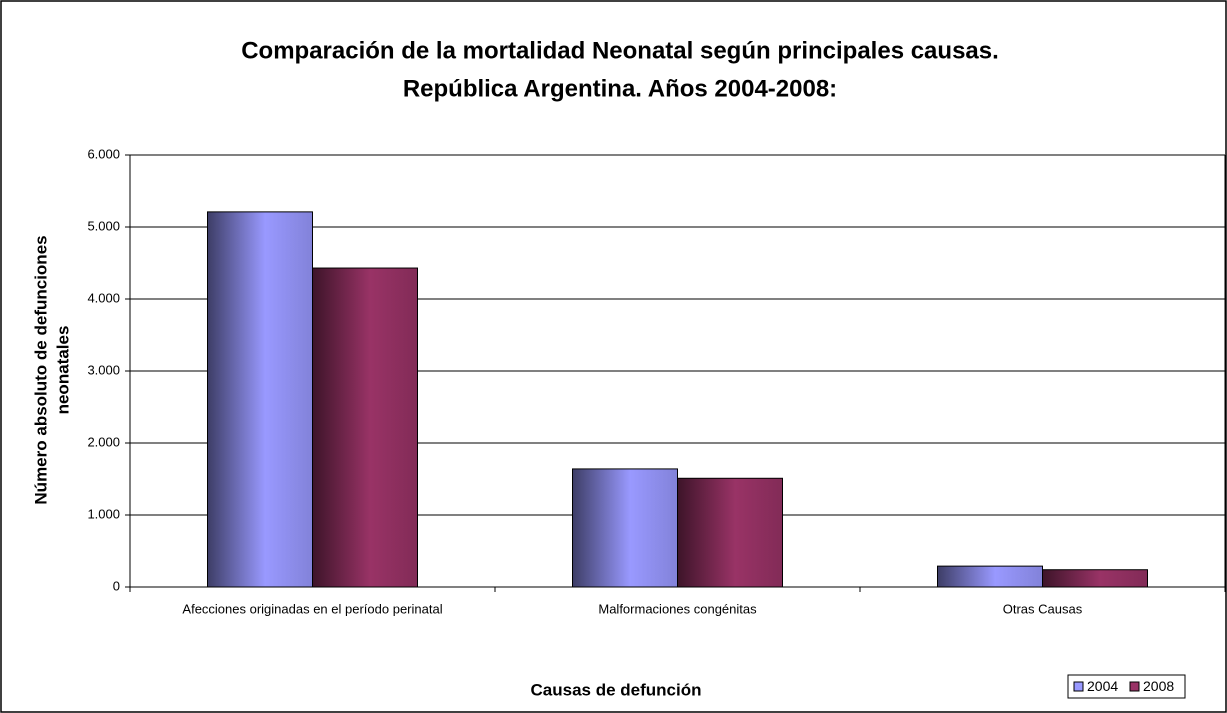 The width and height of the screenshot is (1227, 713). What do you see at coordinates (1126, 686) in the screenshot?
I see `legend-box` at bounding box center [1126, 686].